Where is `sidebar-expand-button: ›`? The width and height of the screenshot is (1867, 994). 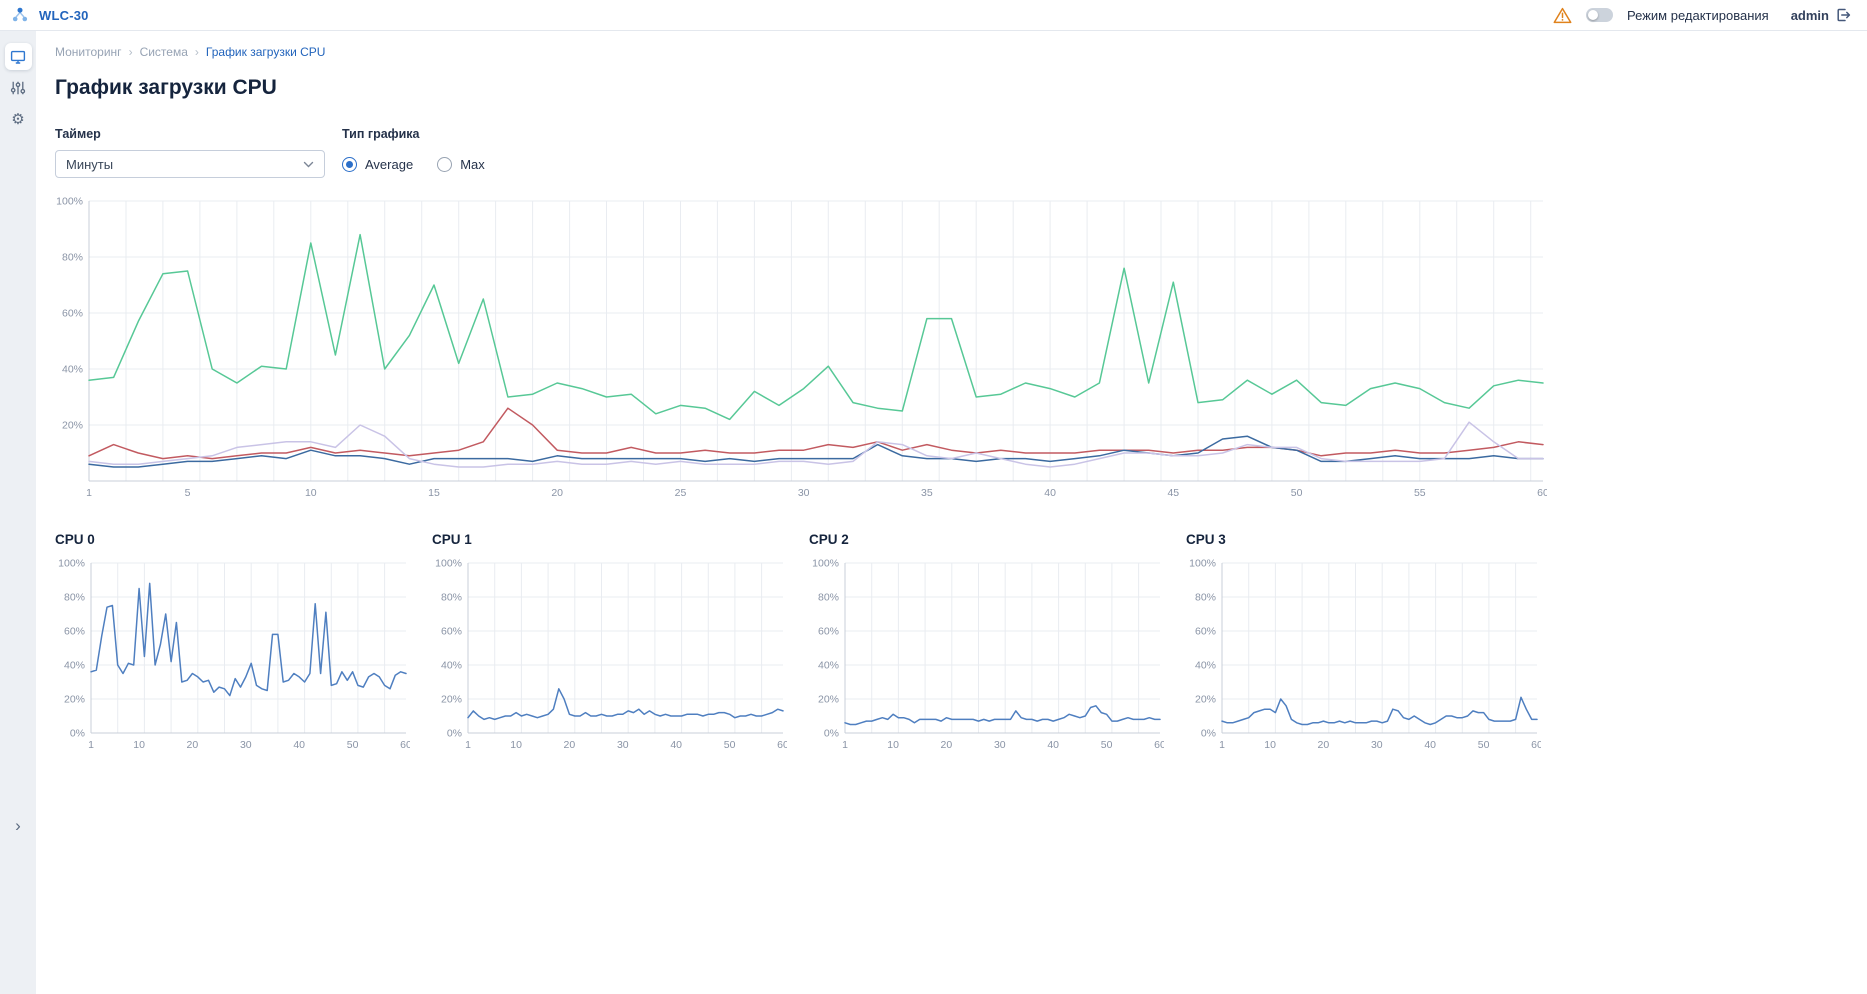
sidebar-expand-button: › is located at coordinates (18, 826).